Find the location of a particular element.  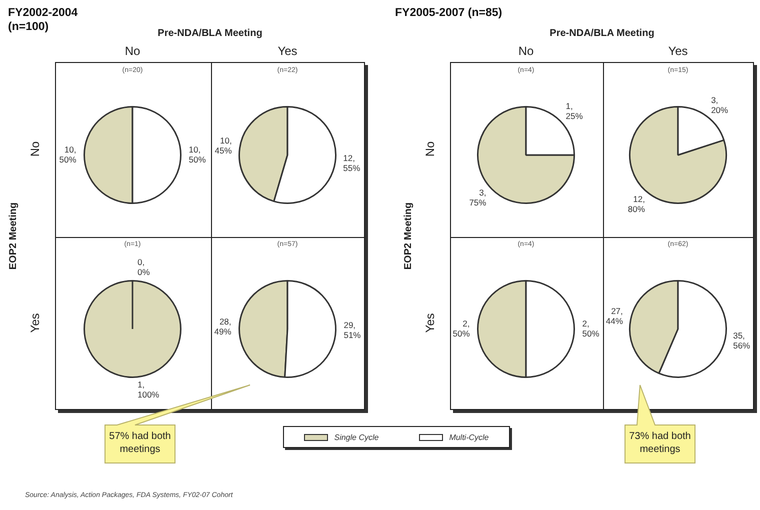

data-label: 35, 56% is located at coordinates (742, 340).